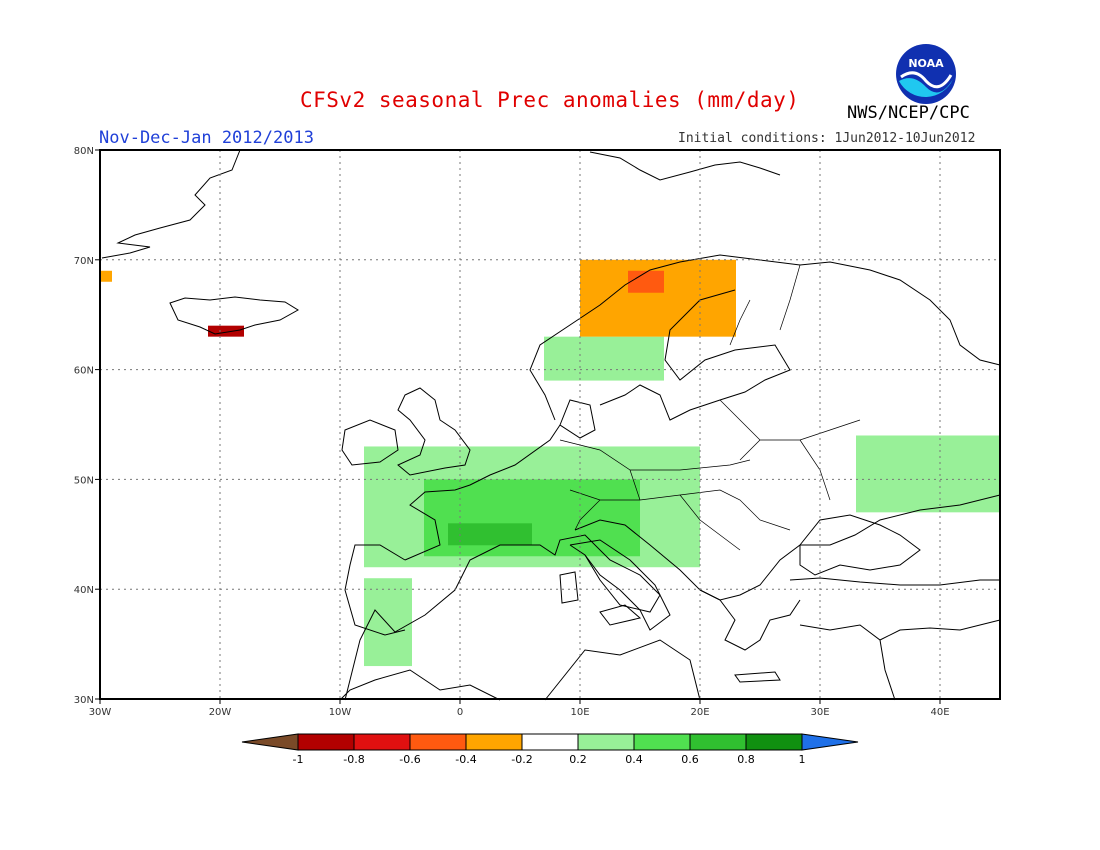 This screenshot has height=850, width=1100. I want to click on colorbar-label: -1, so click(298, 759).